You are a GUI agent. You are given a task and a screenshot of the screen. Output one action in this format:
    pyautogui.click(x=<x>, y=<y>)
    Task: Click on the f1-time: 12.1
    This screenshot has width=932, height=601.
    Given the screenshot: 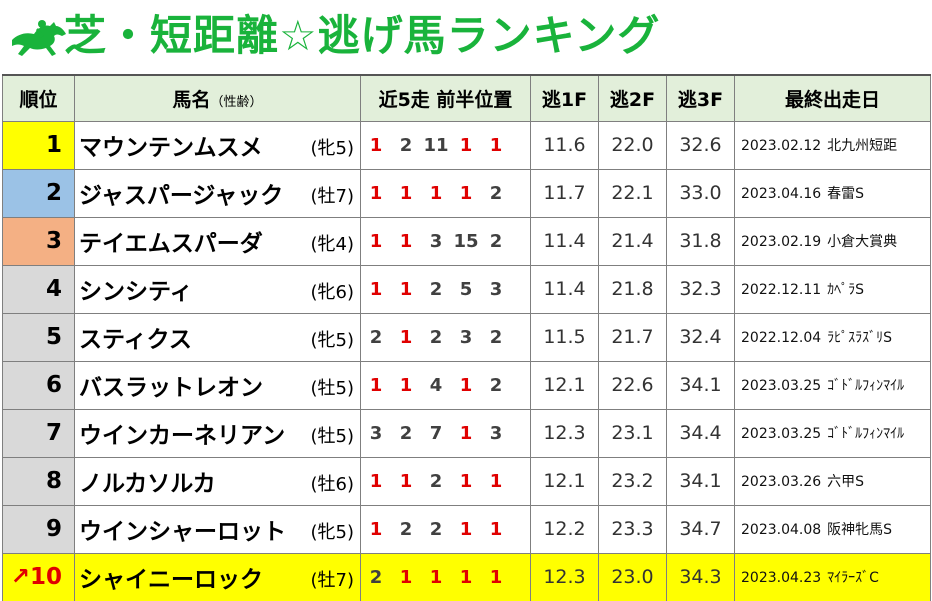 What is the action you would take?
    pyautogui.click(x=564, y=481)
    